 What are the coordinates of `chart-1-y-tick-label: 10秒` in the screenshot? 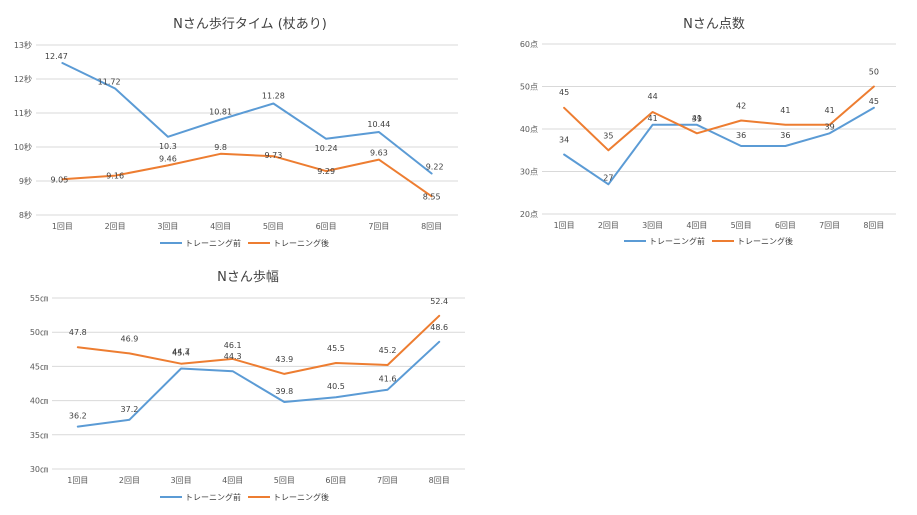 It's located at (23, 147).